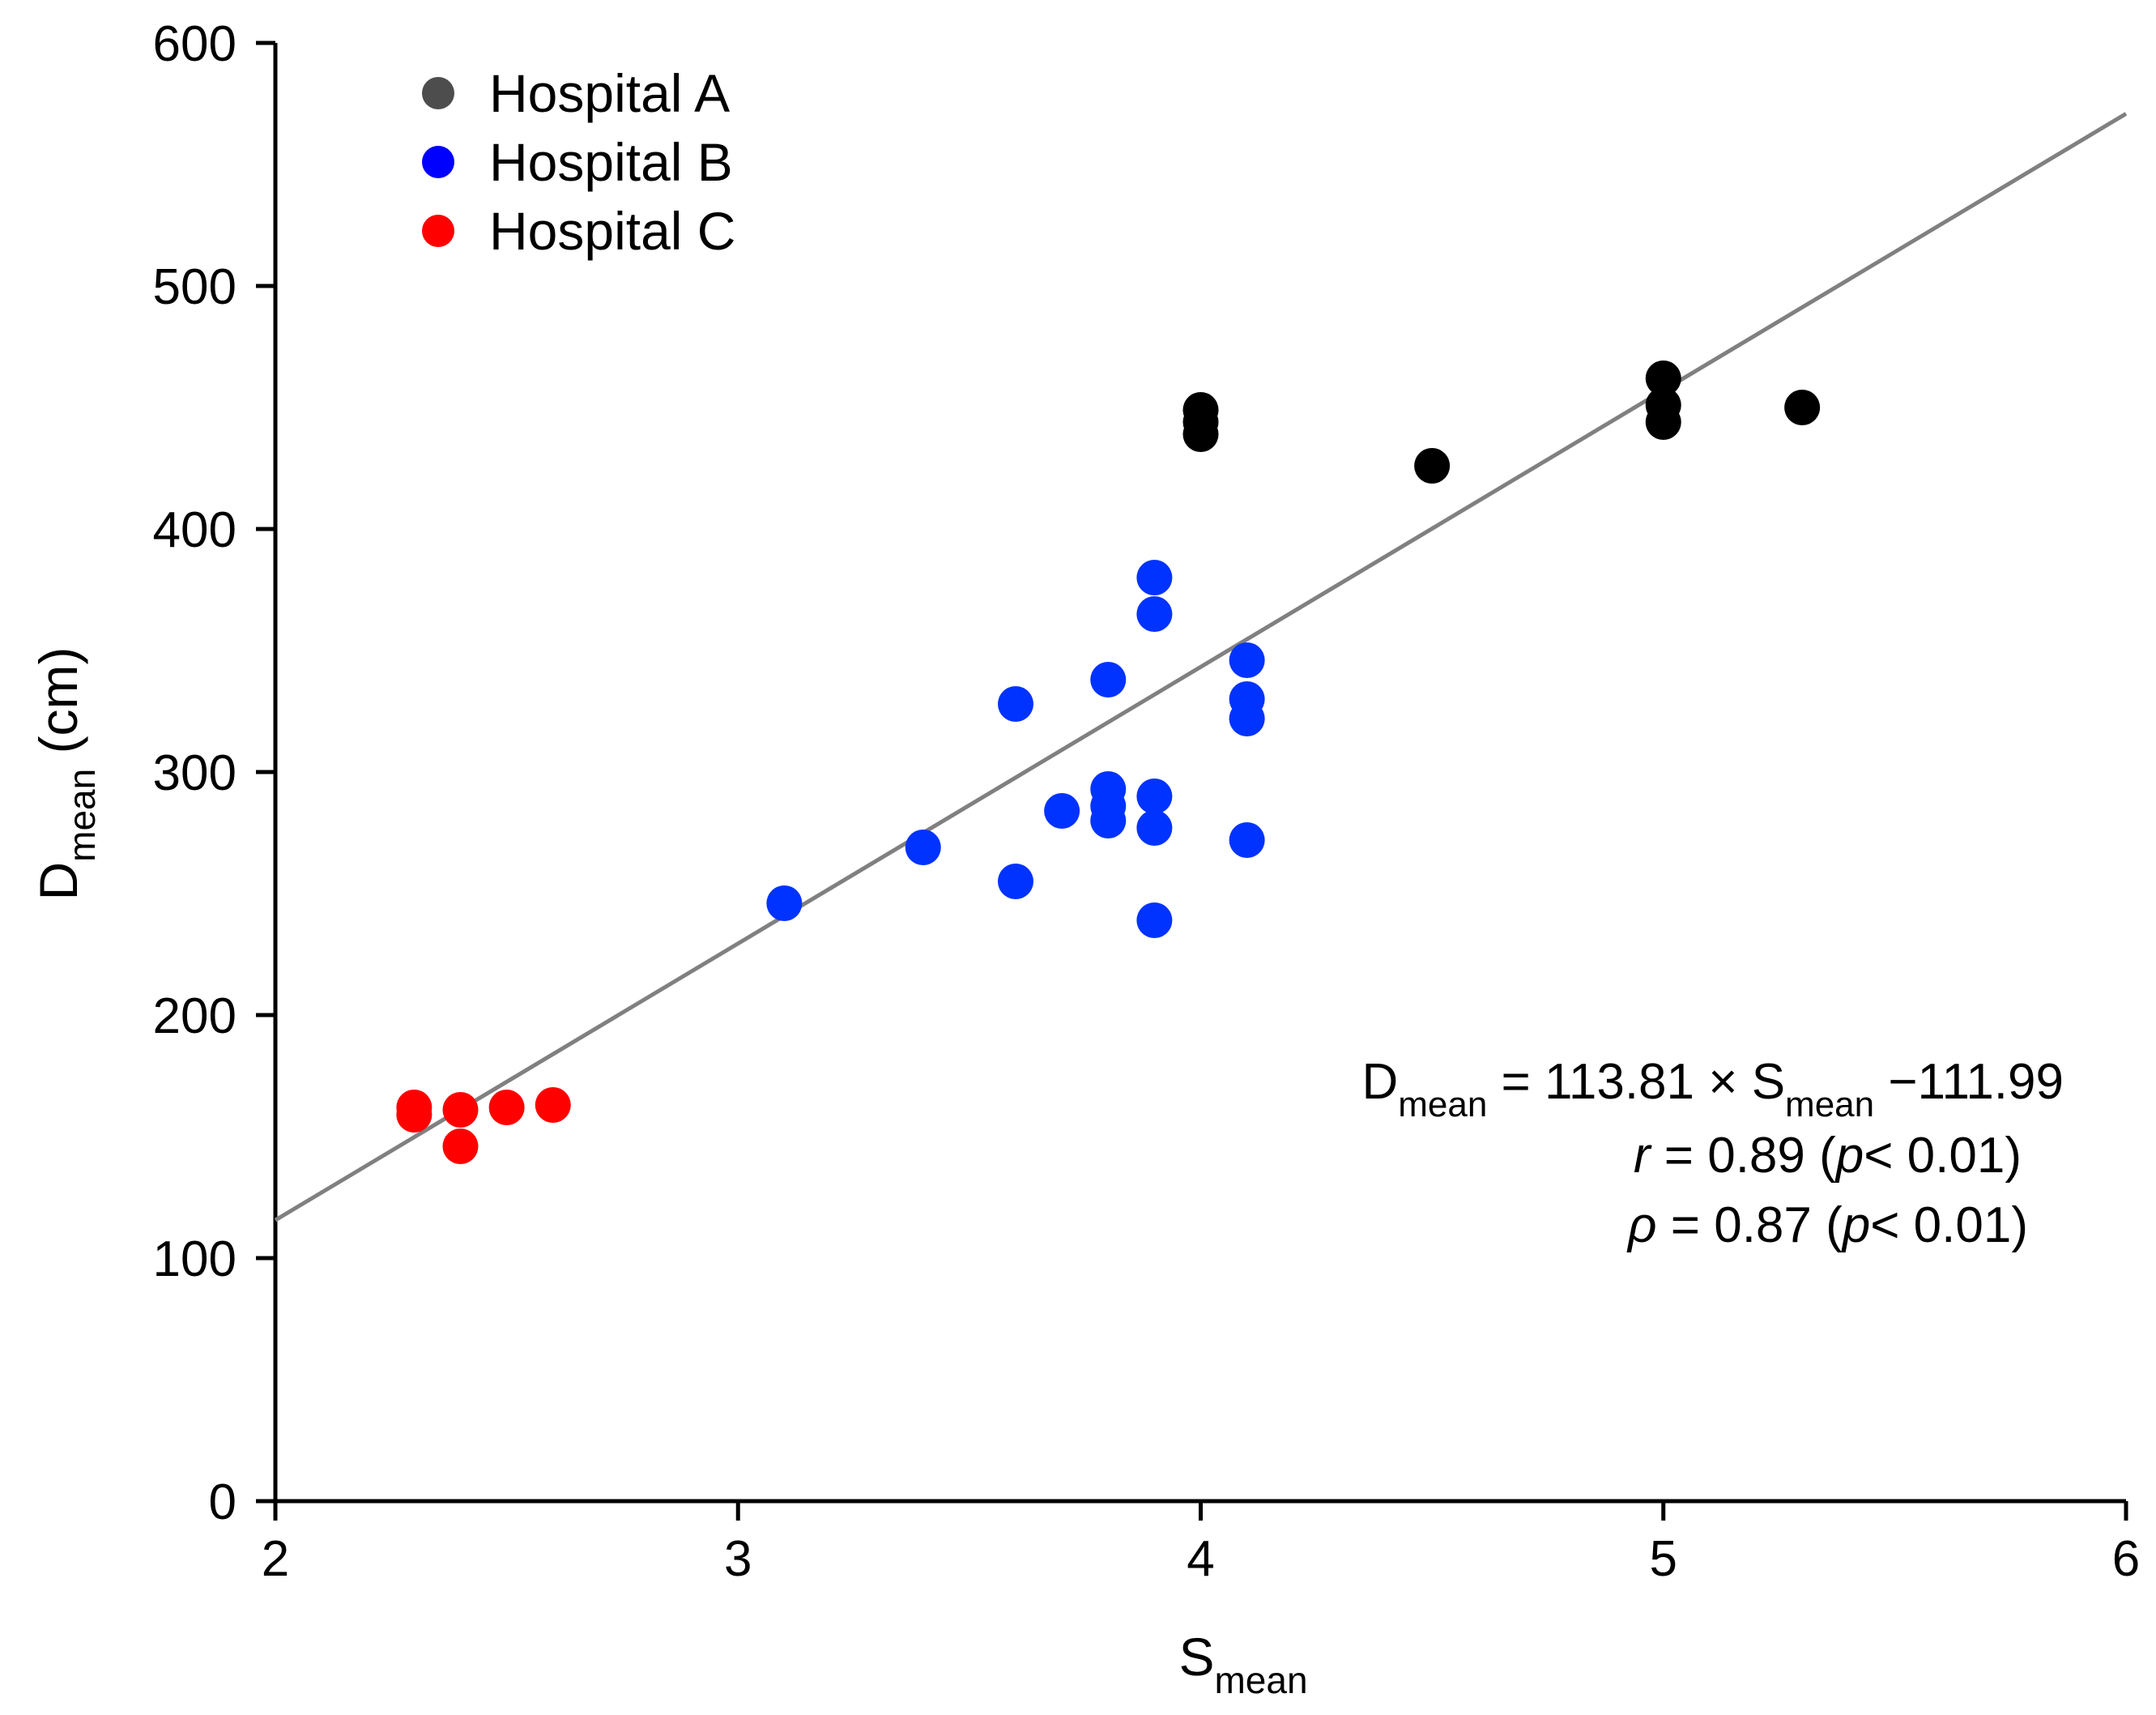 The image size is (2156, 1715). I want to click on y-tick-label: 600, so click(194, 44).